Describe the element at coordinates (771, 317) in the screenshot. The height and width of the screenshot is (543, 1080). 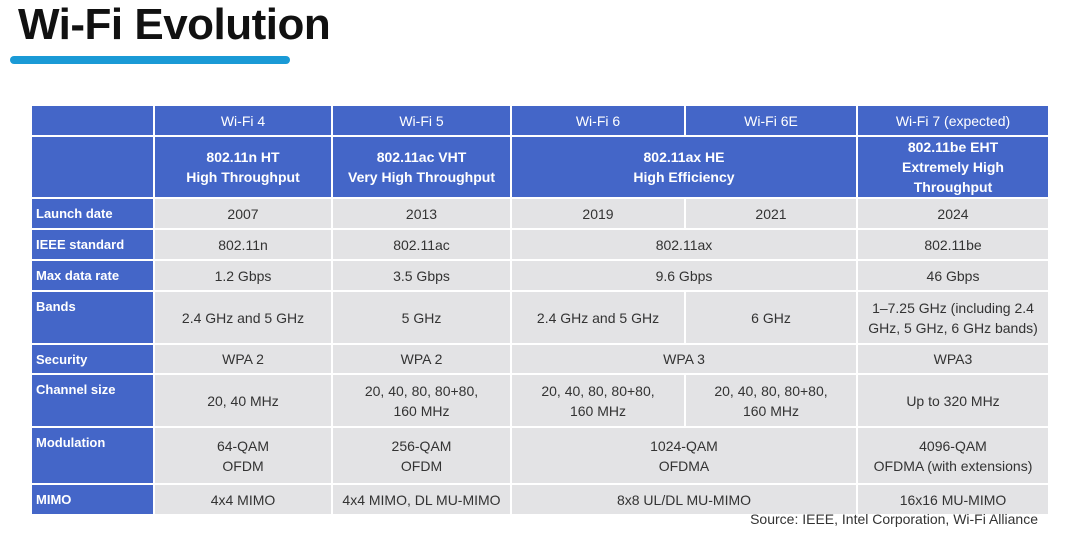
I see `table-cell: 6 GHz` at that location.